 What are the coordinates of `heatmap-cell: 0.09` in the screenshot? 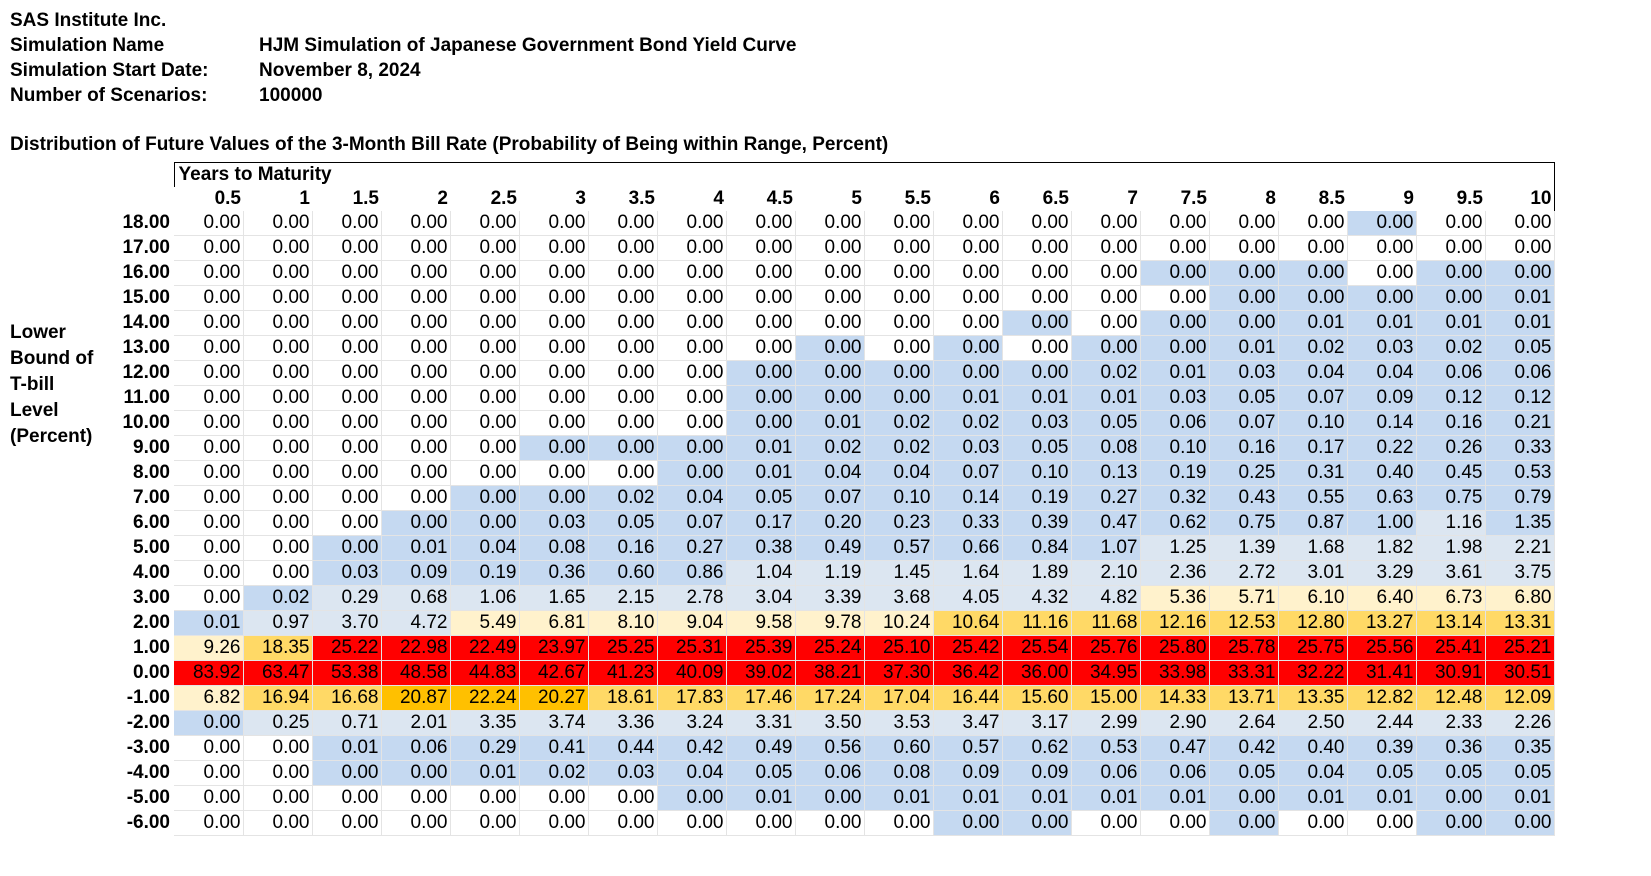 It's located at (416, 573).